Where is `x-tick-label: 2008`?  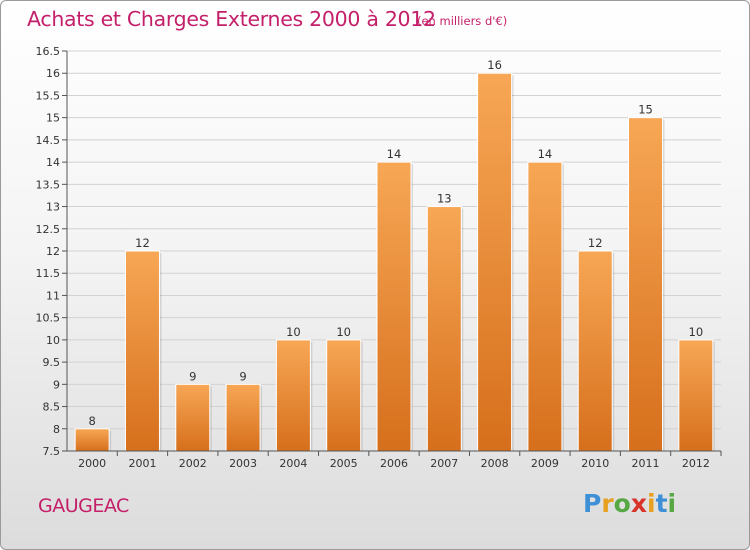
x-tick-label: 2008 is located at coordinates (495, 463).